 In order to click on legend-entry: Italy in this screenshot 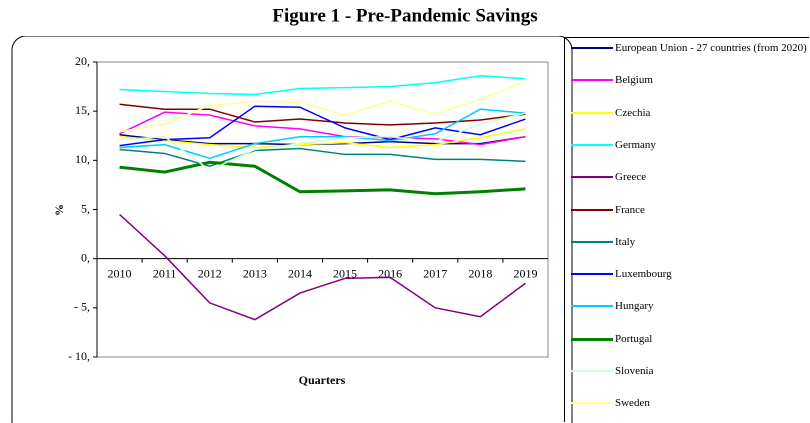, I will do `click(690, 242)`.